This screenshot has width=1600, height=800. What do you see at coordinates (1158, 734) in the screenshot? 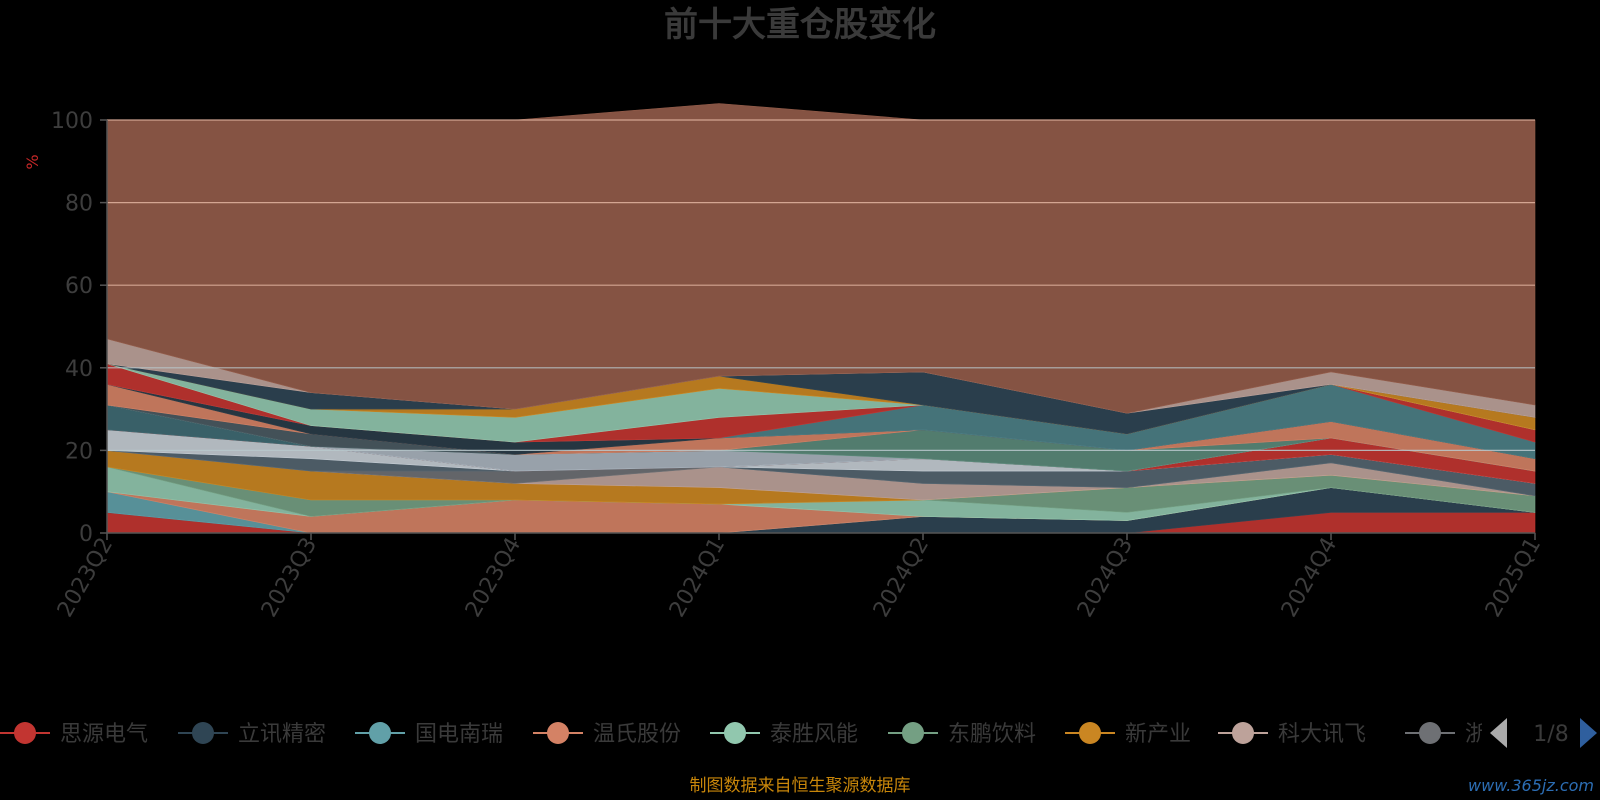
I see `legend-label: 新产业` at bounding box center [1158, 734].